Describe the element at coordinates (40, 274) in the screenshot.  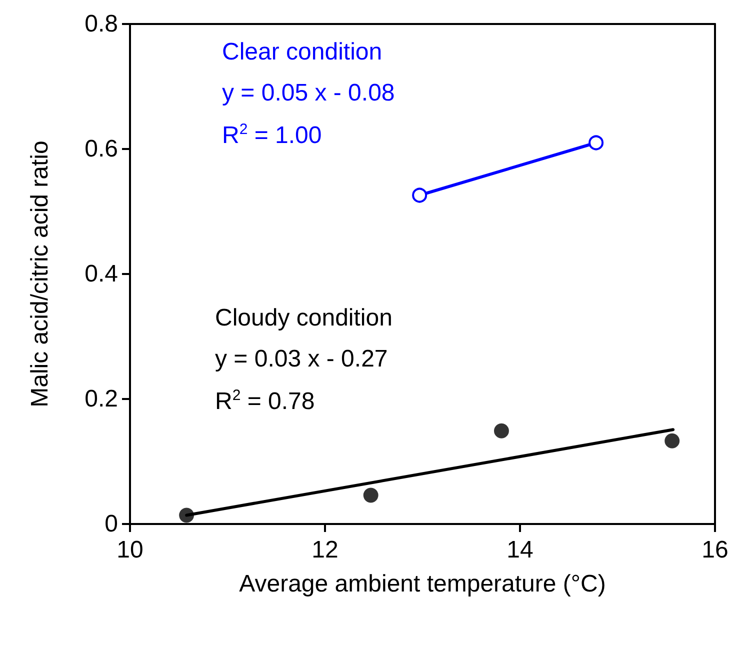
I see `y-axis-title: Malic acid/citric acid ratio` at that location.